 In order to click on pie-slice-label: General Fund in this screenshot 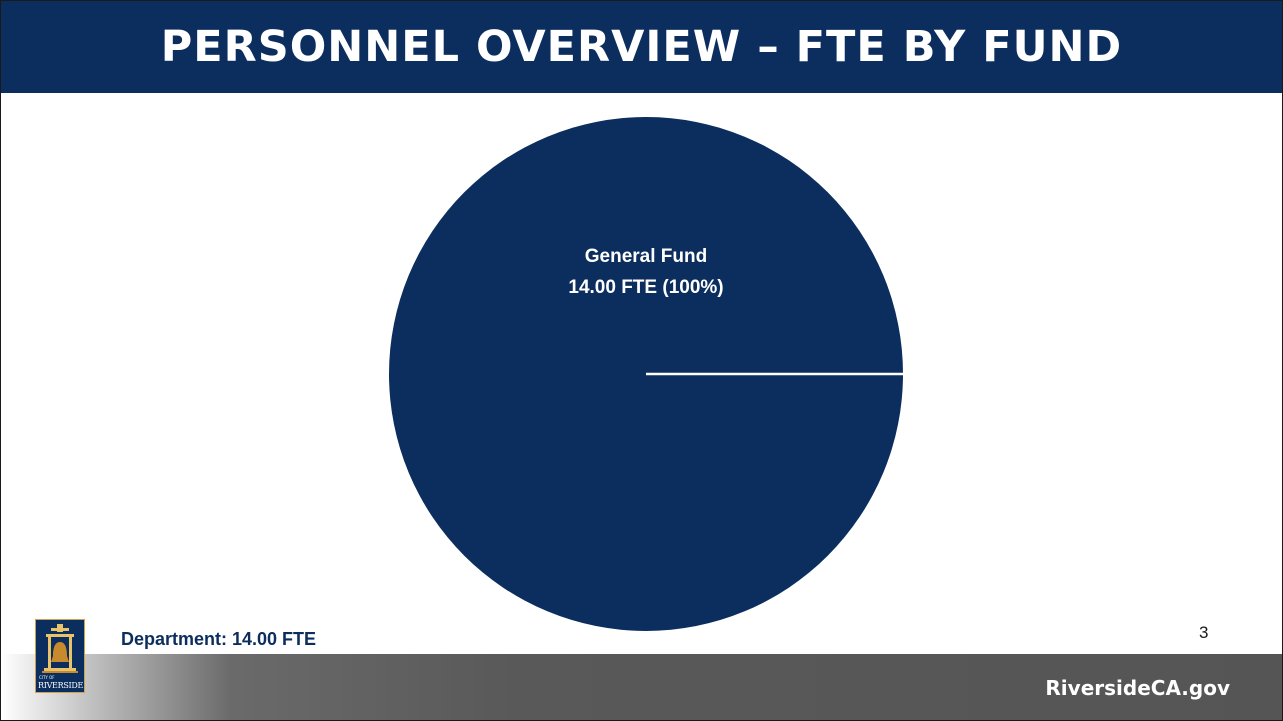, I will do `click(646, 256)`.